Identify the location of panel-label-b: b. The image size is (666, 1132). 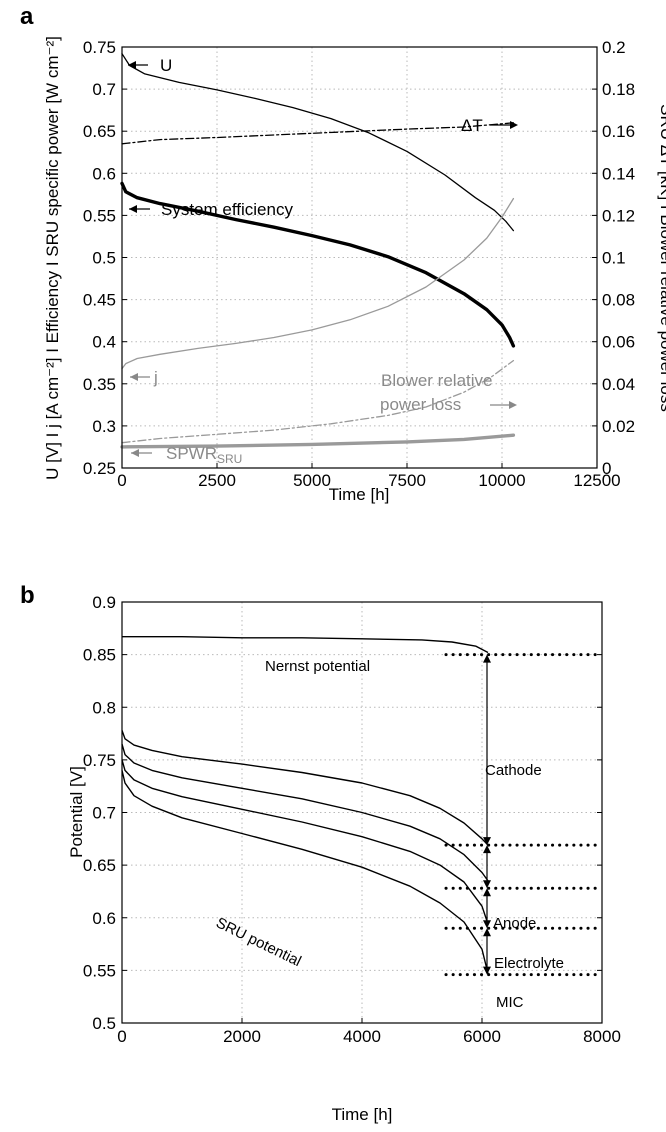
(27, 595).